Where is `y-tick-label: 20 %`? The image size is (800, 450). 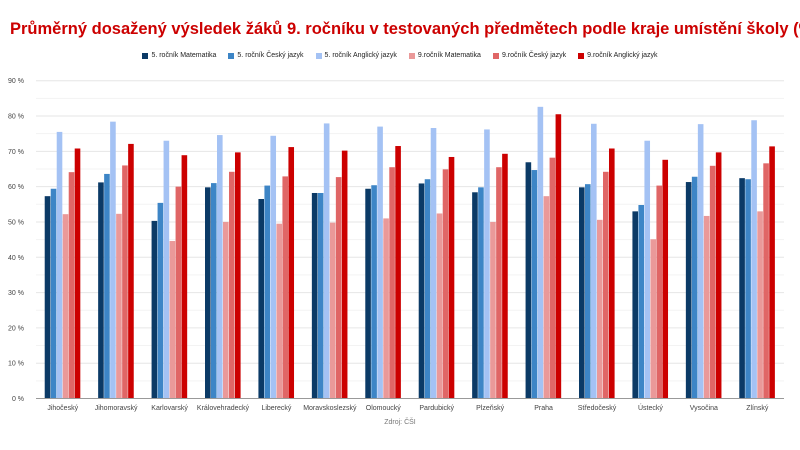
y-tick-label: 20 % is located at coordinates (16, 328).